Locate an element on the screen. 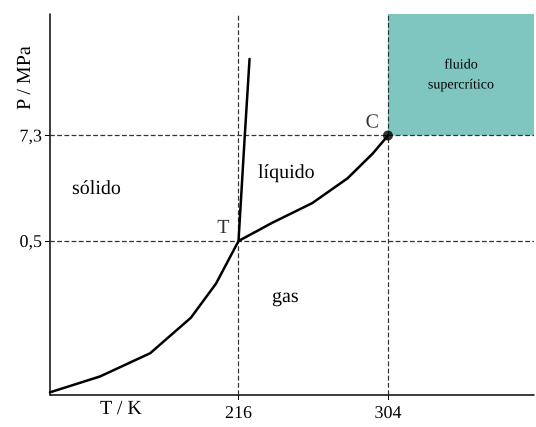 This screenshot has height=427, width=536. annotation: sólido is located at coordinates (96, 188).